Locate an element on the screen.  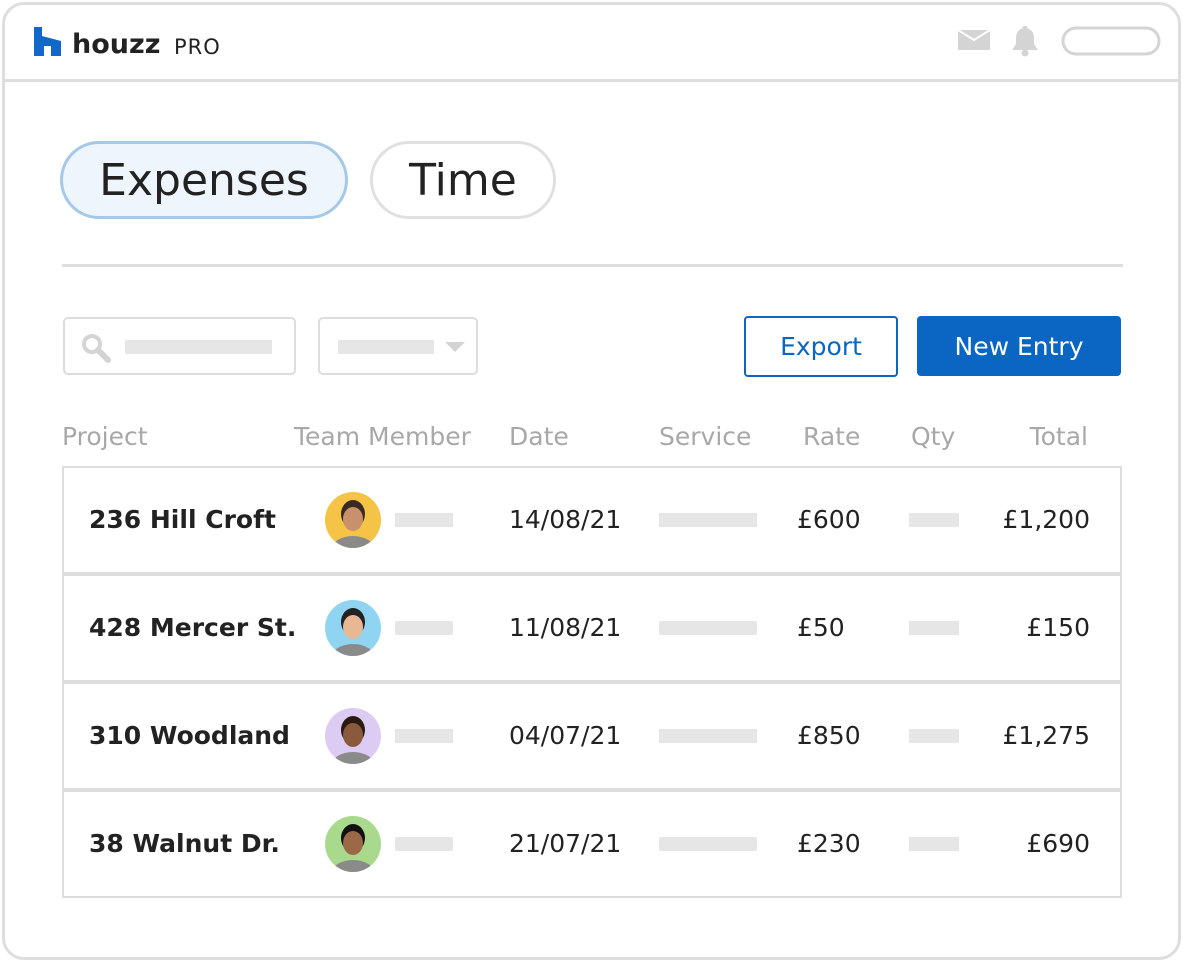
search-box is located at coordinates (179, 346).